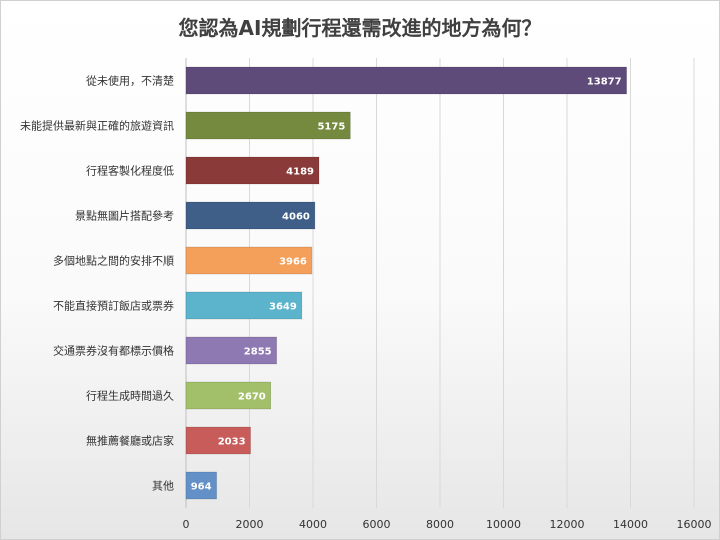 The width and height of the screenshot is (720, 540). I want to click on x-tick-label: 0, so click(186, 524).